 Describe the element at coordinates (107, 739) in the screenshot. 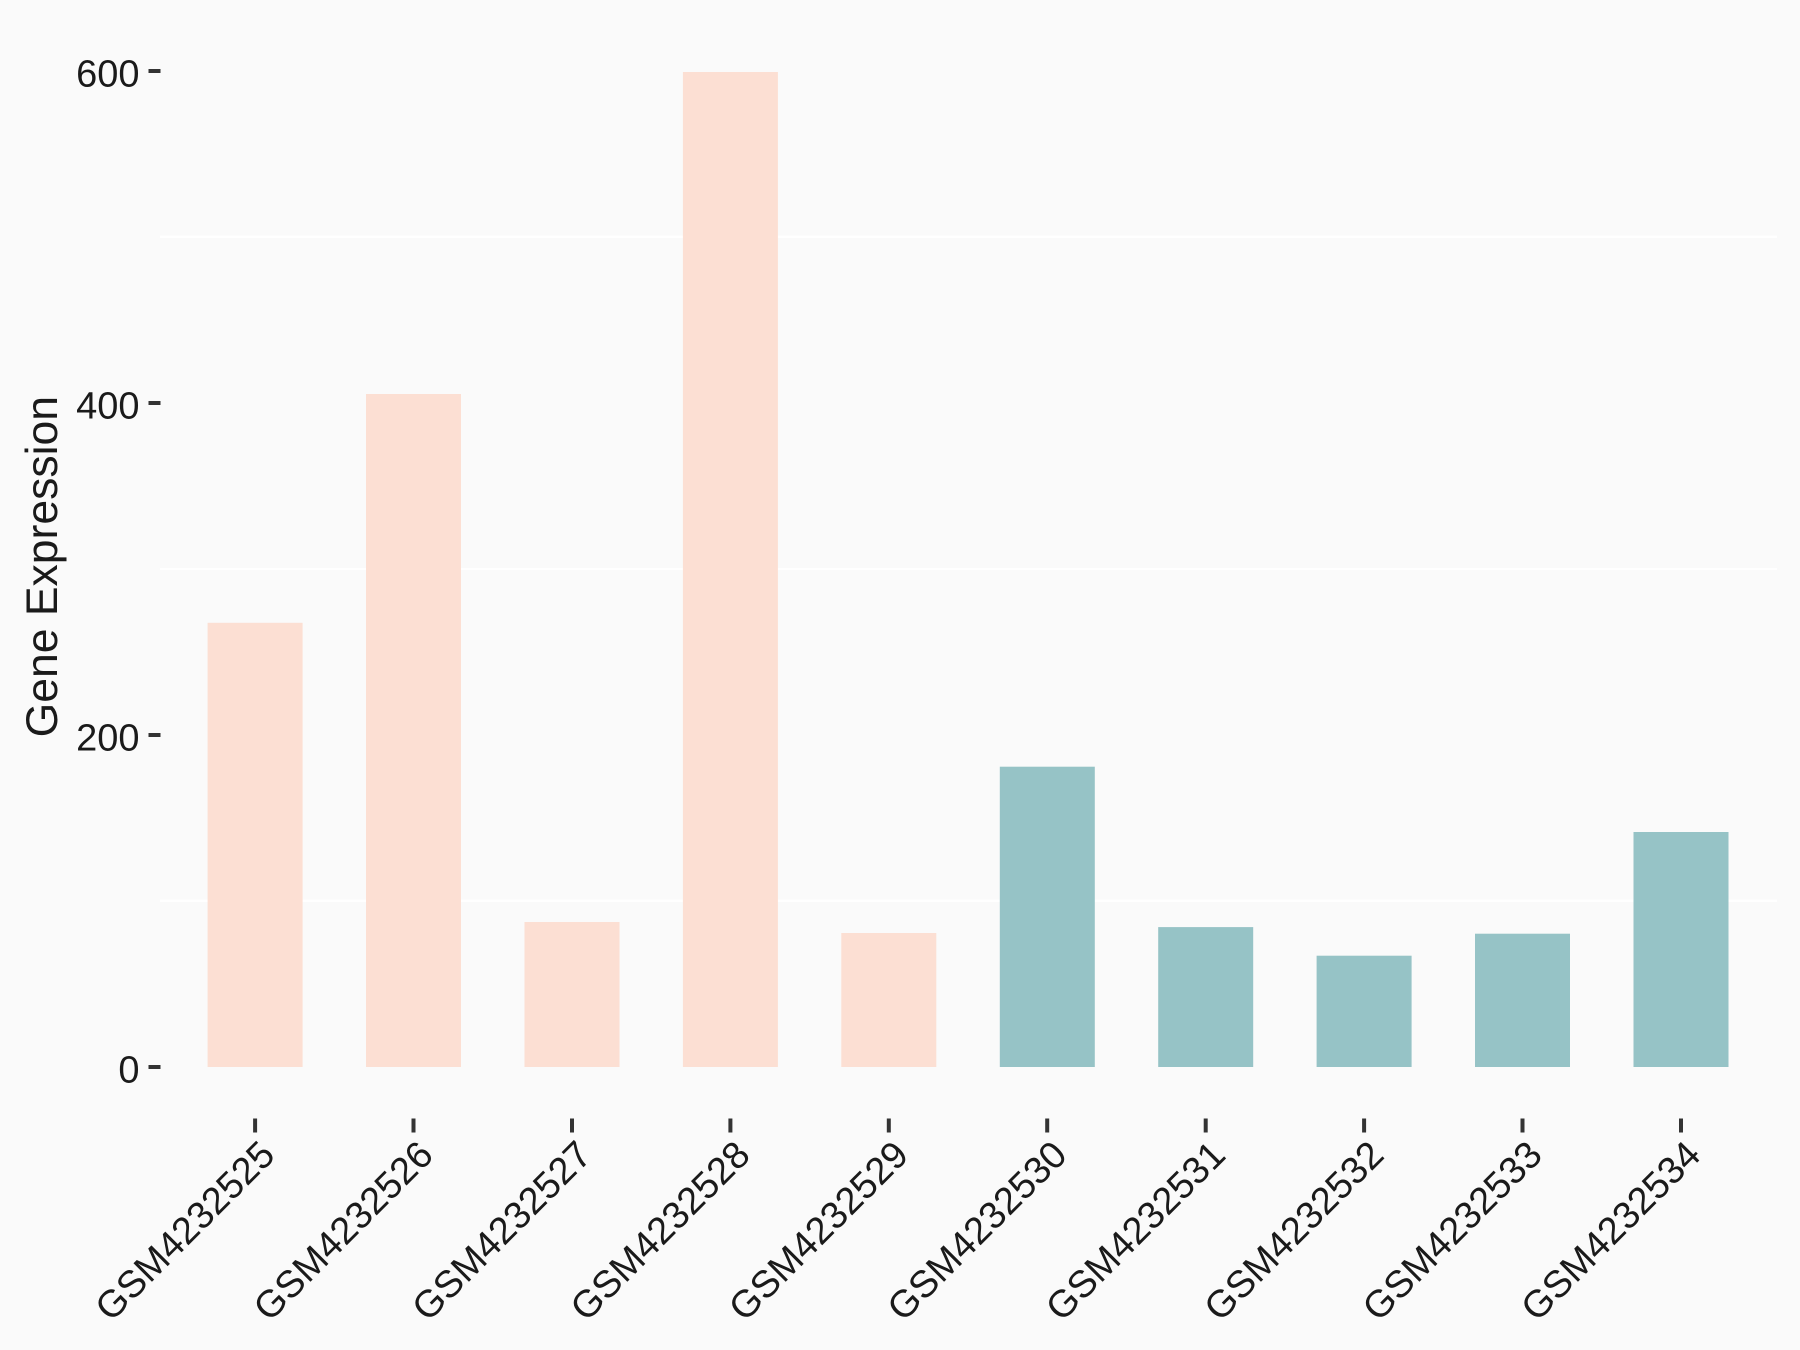

I see `svg-text: 200` at that location.